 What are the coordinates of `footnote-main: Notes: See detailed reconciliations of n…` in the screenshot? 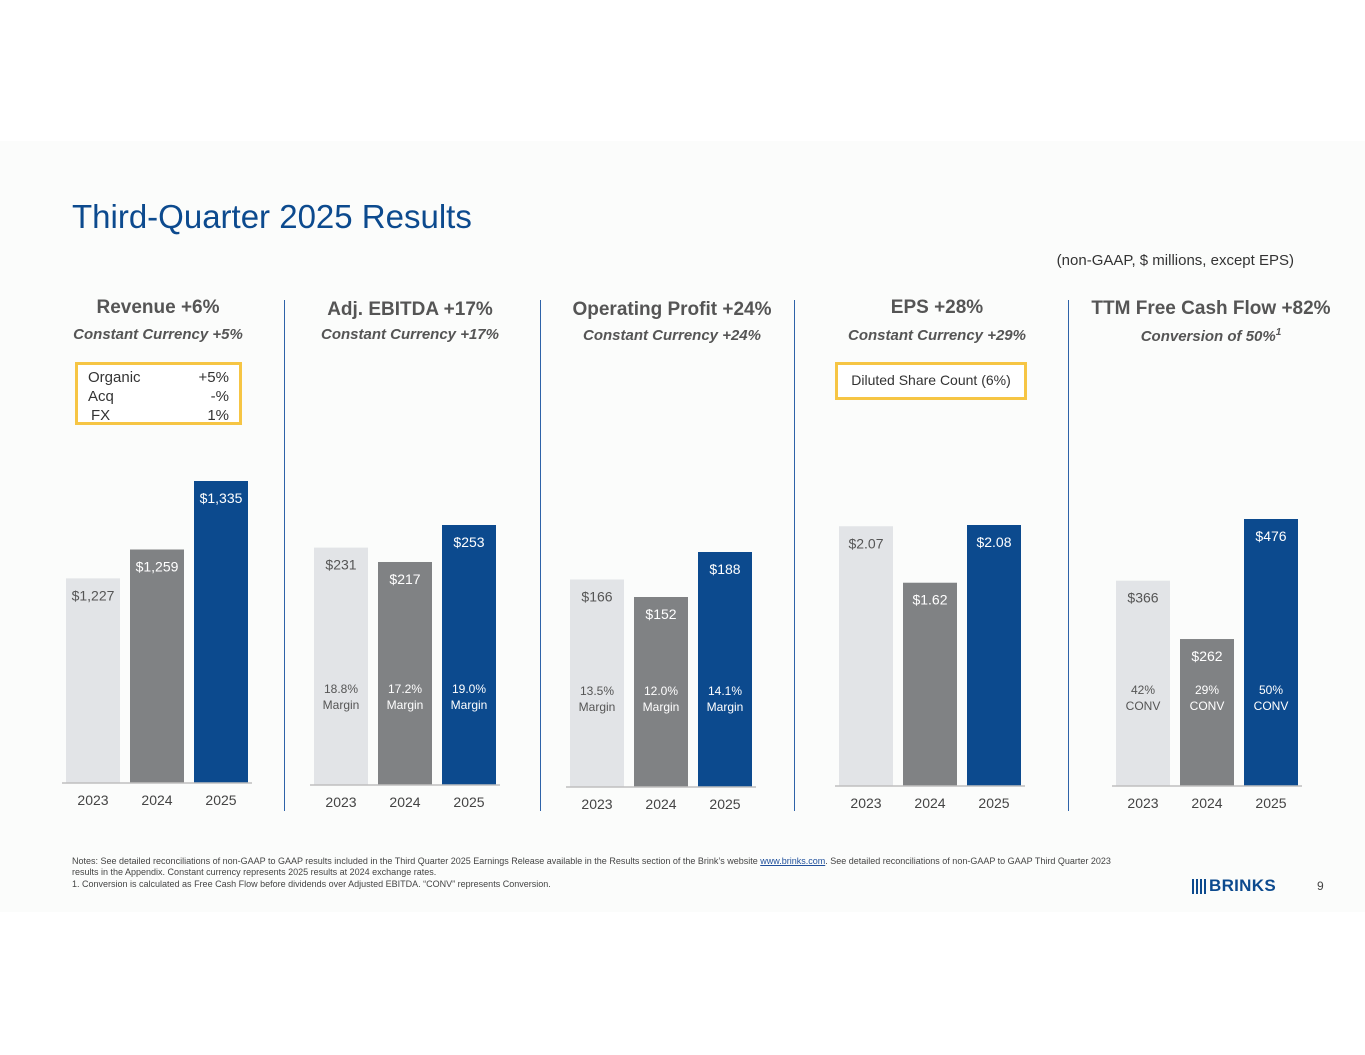 It's located at (602, 867).